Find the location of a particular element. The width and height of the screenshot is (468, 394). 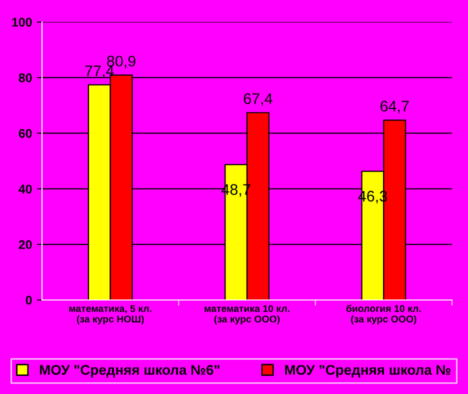

y-tick-label: 60 is located at coordinates (25, 133).